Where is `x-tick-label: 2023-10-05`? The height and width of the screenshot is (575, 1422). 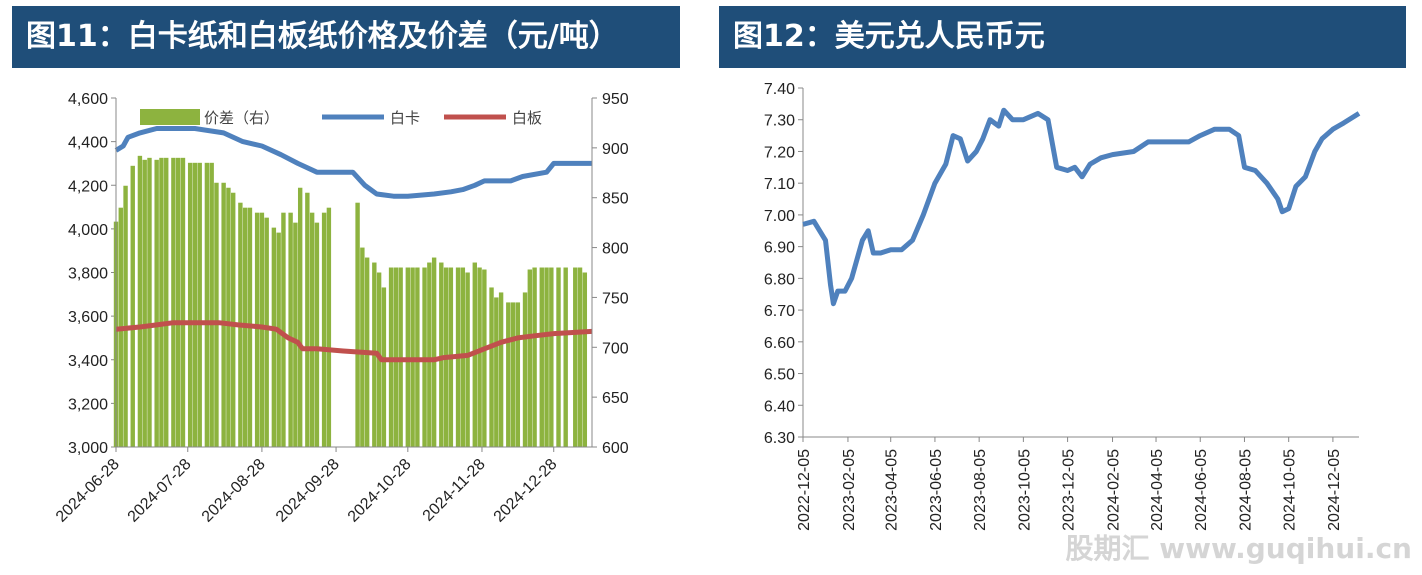 x-tick-label: 2023-10-05 is located at coordinates (1024, 490).